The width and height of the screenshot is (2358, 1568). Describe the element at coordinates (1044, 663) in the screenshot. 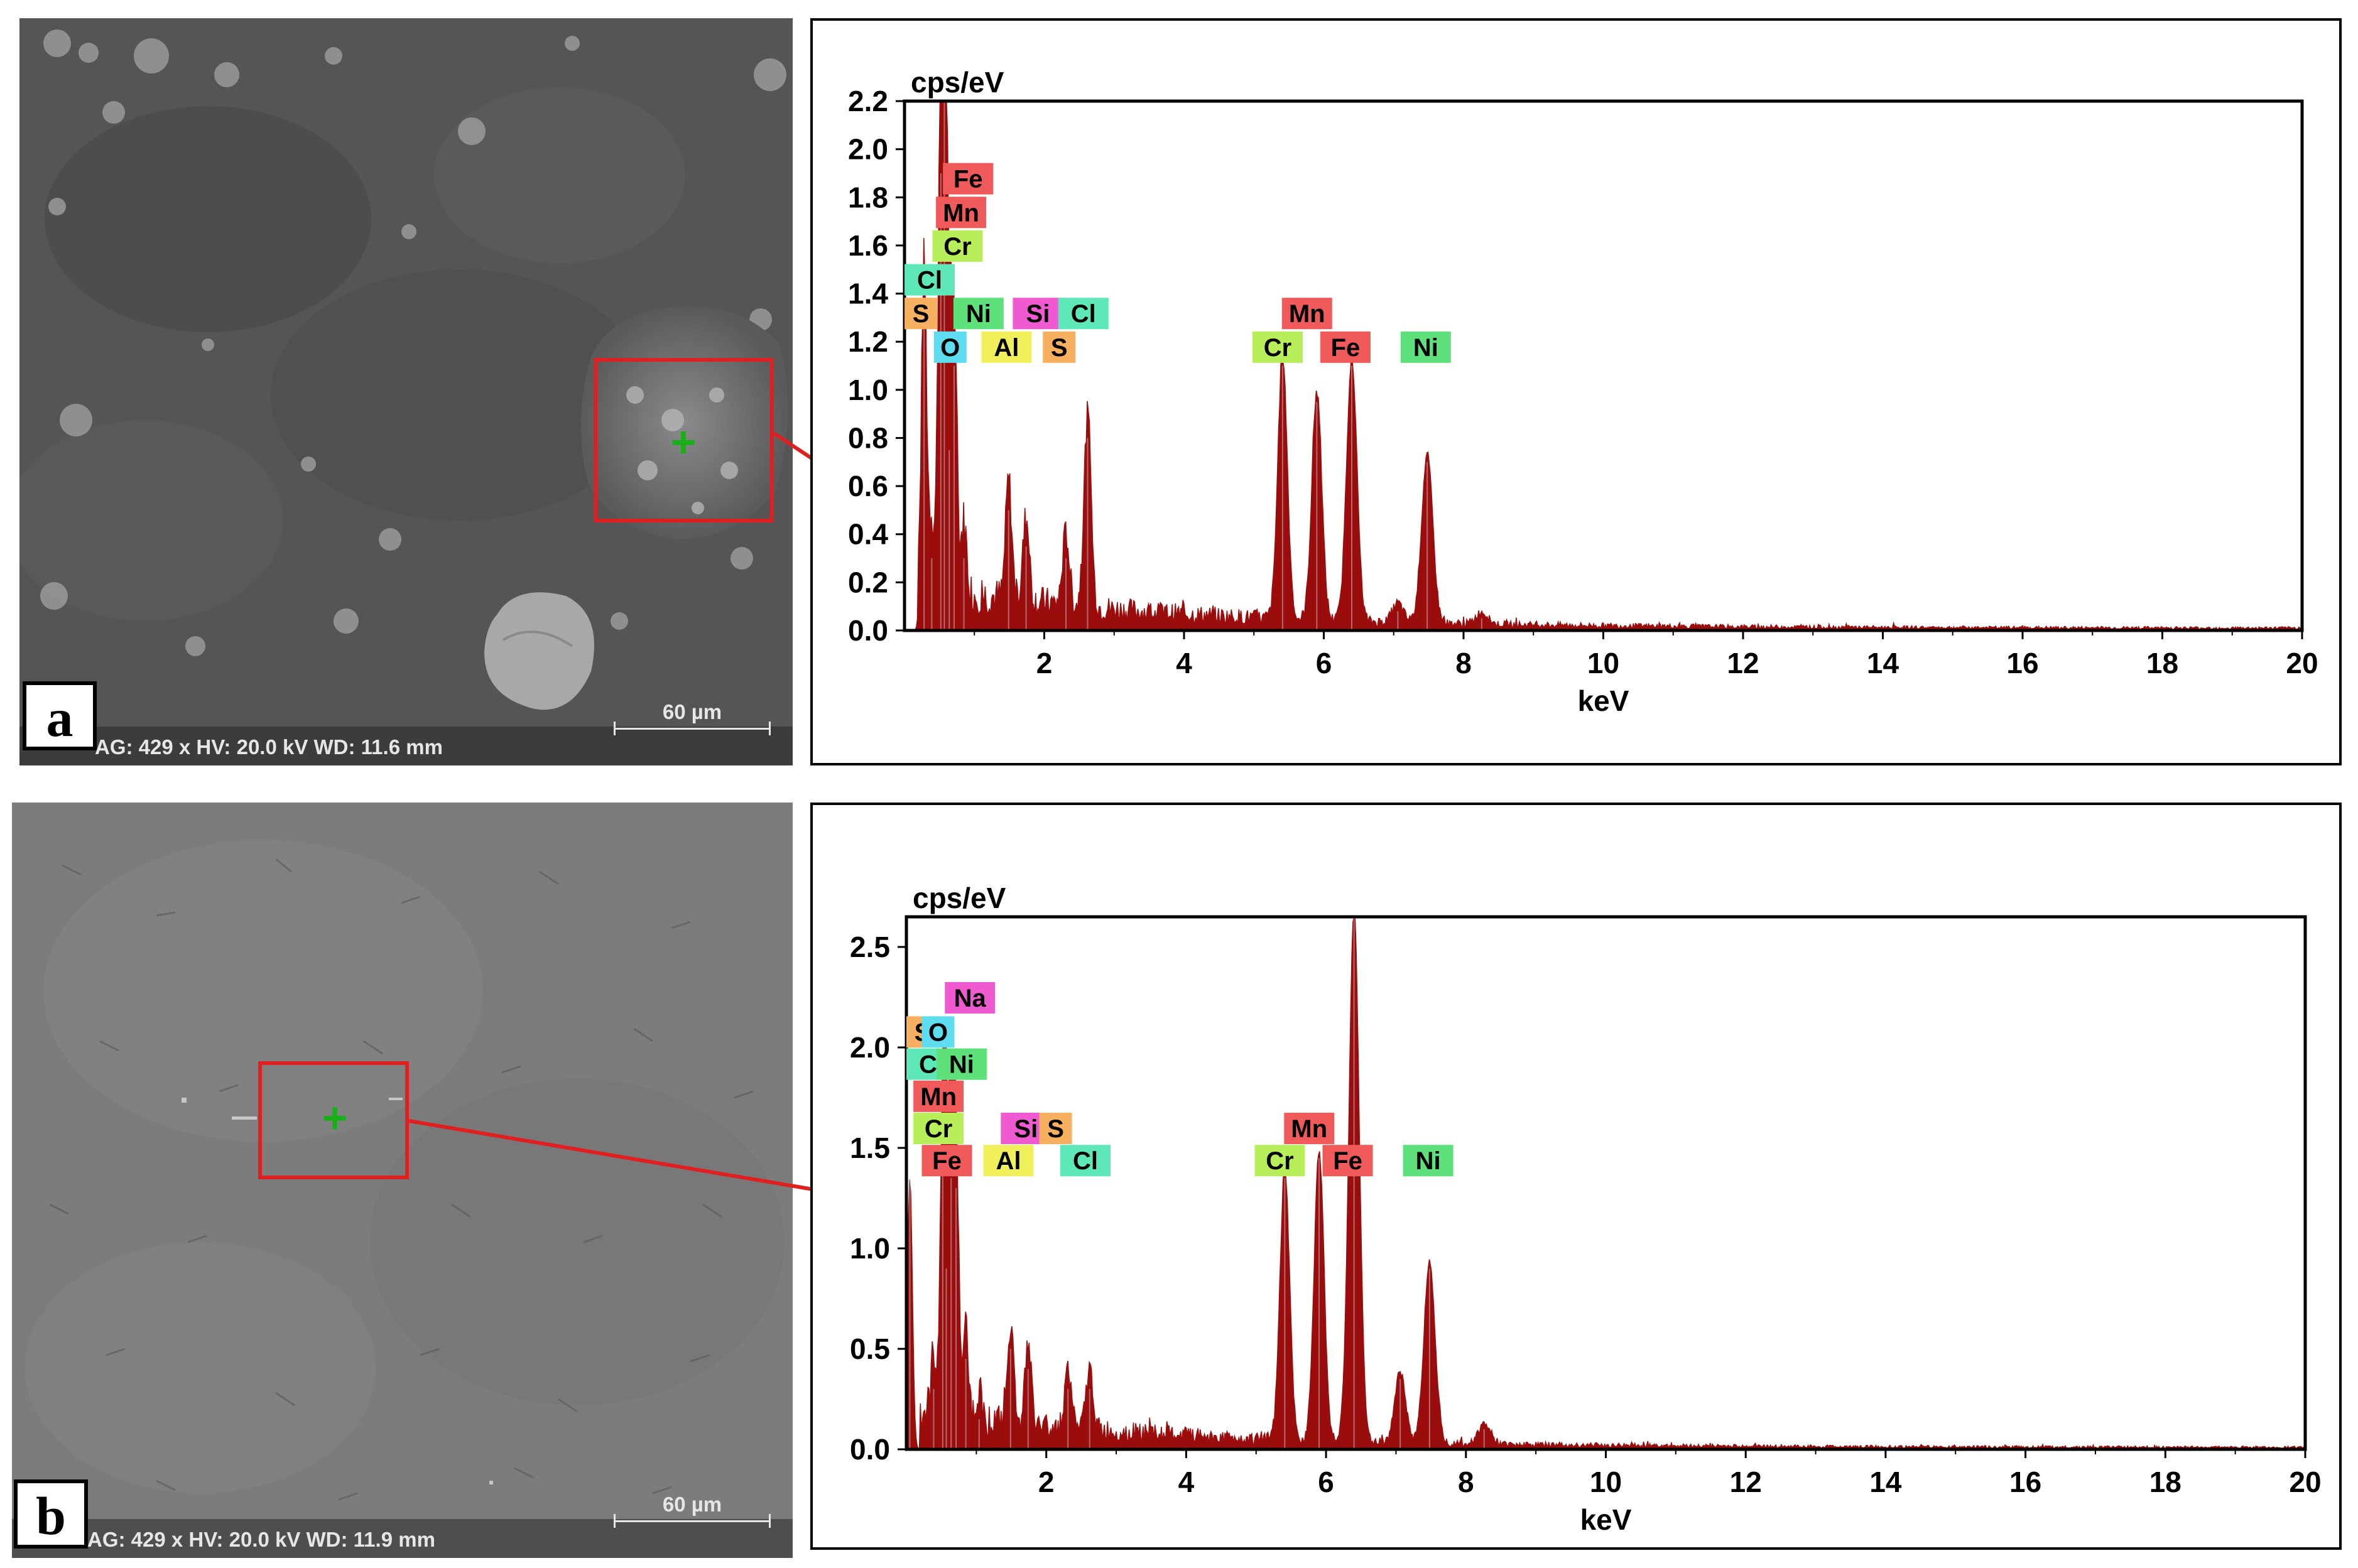

I see `x-tick-label: 2` at that location.